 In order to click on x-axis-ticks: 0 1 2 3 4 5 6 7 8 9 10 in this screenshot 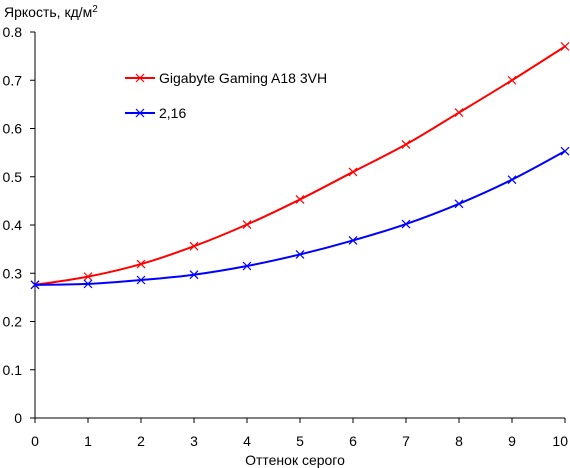, I will do `click(299, 433)`.